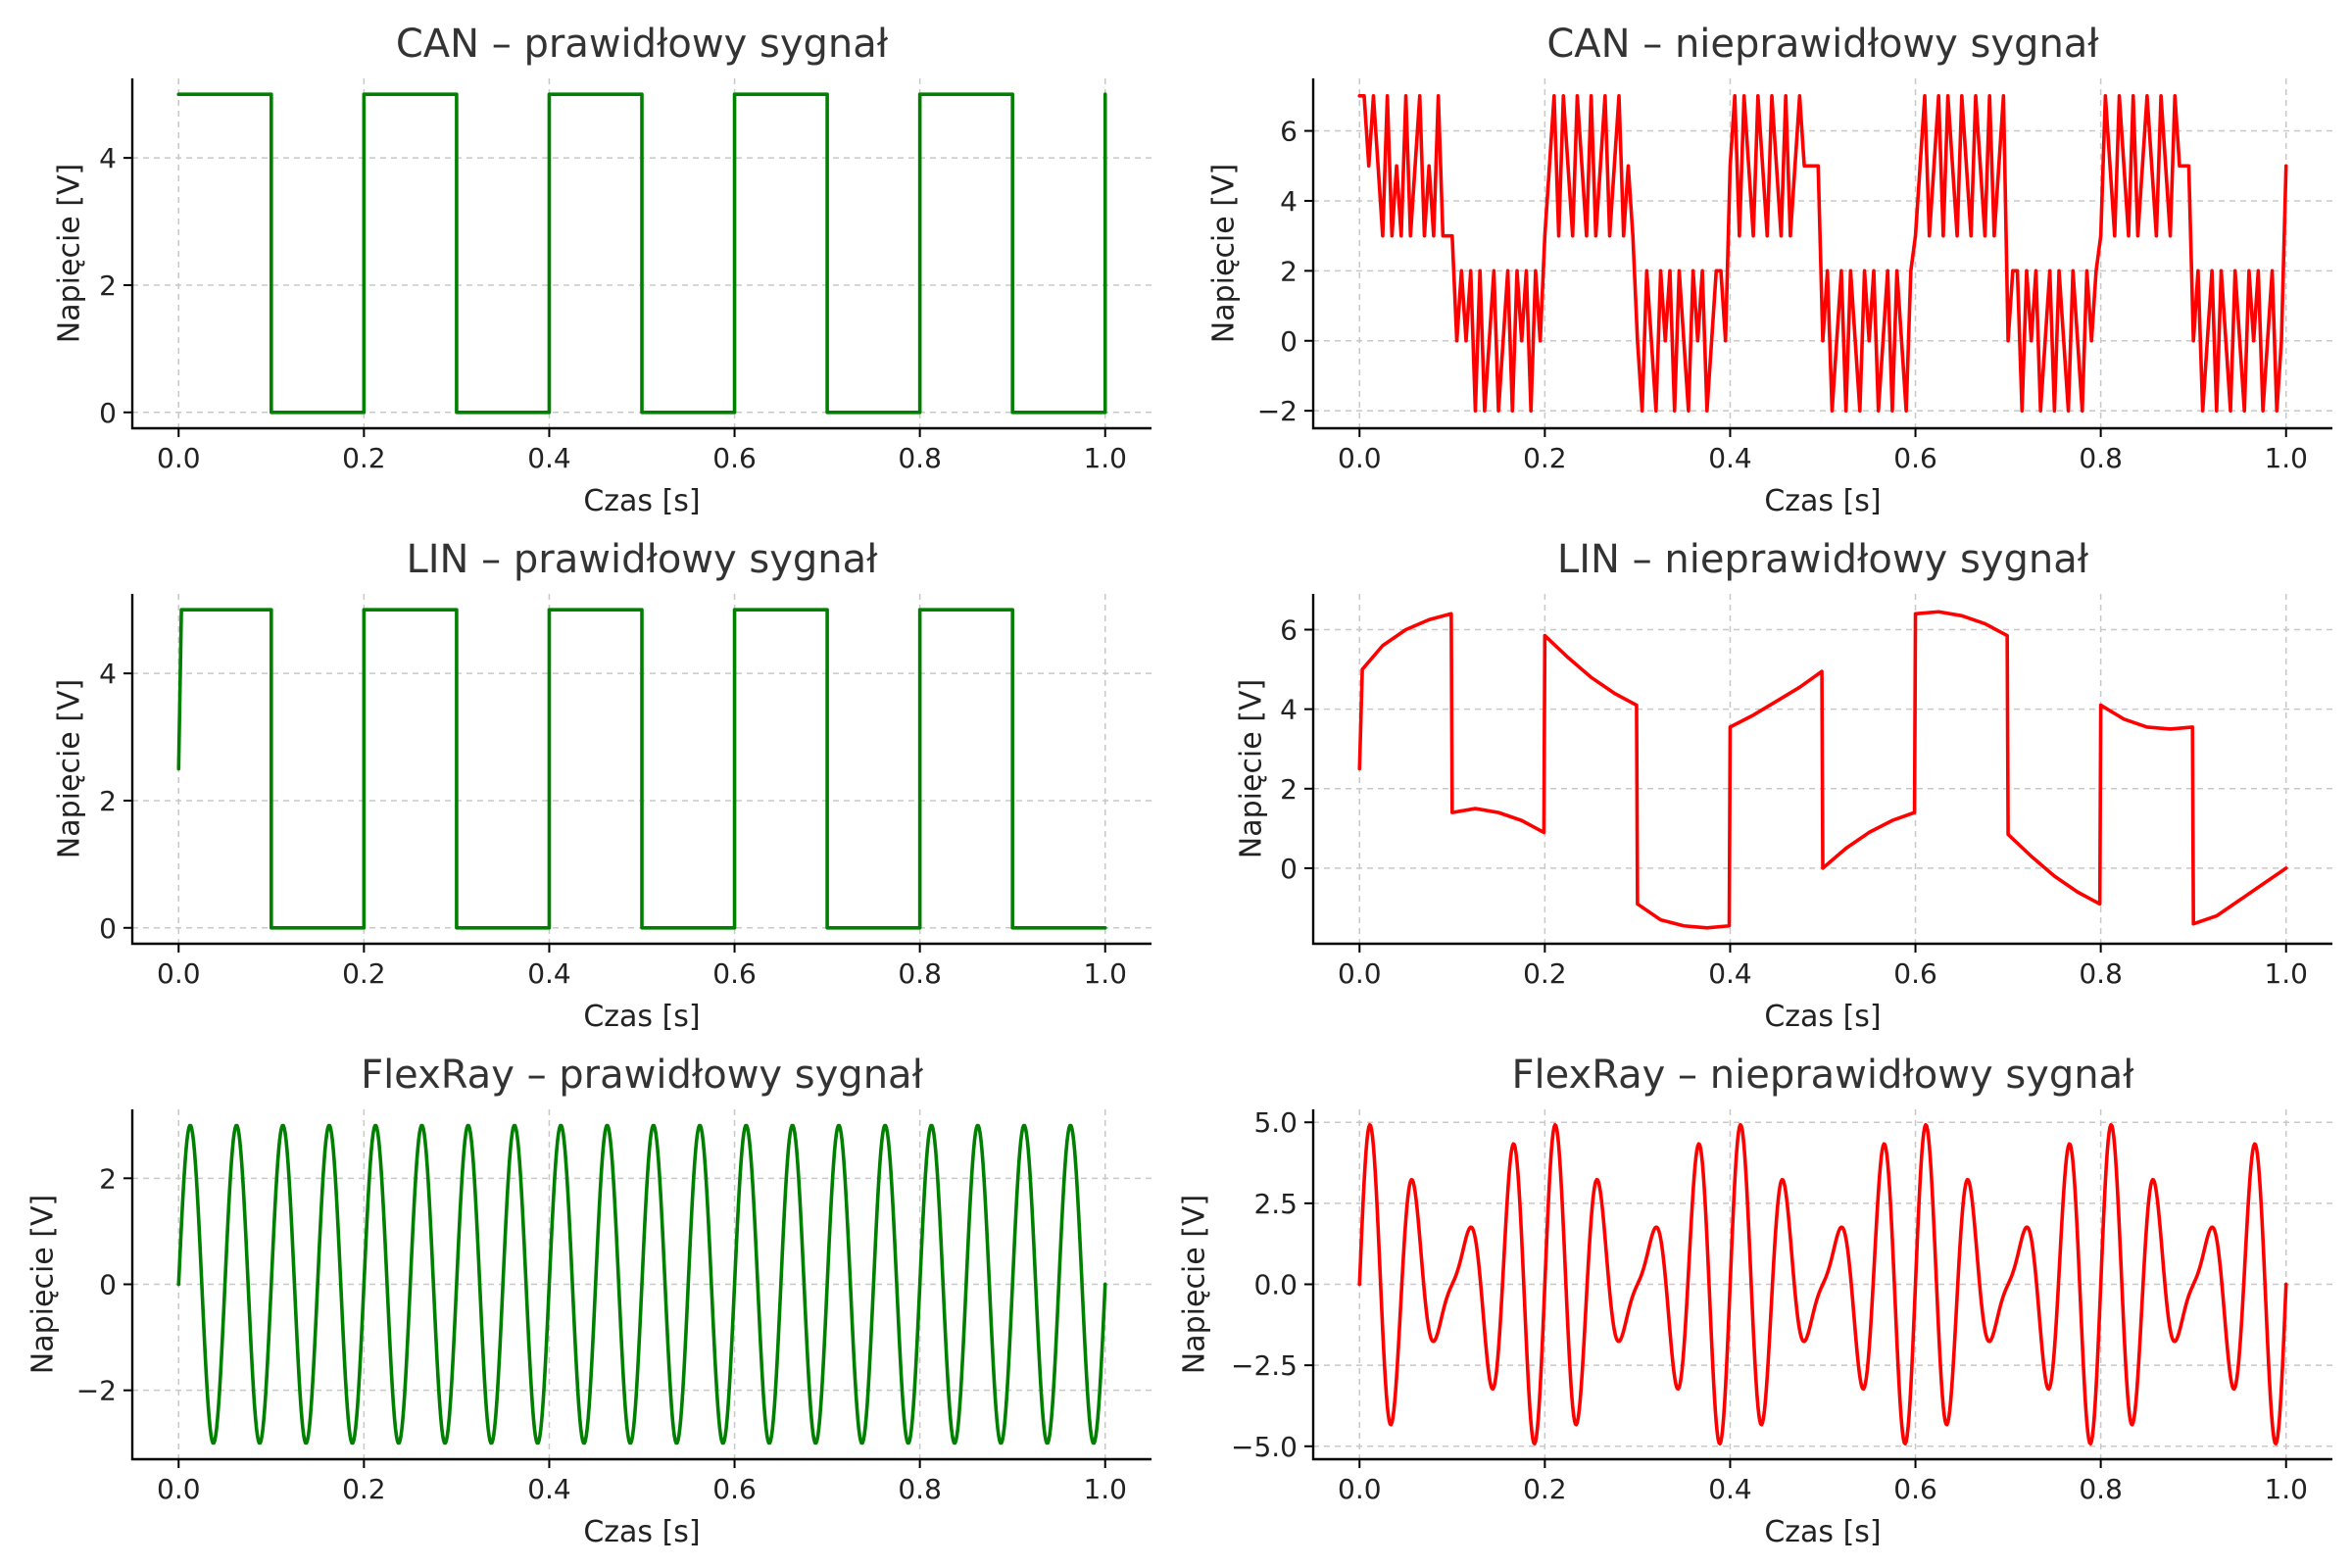  Describe the element at coordinates (642, 44) in the screenshot. I see `chart-title: CAN – prawidłowy sygnał` at that location.